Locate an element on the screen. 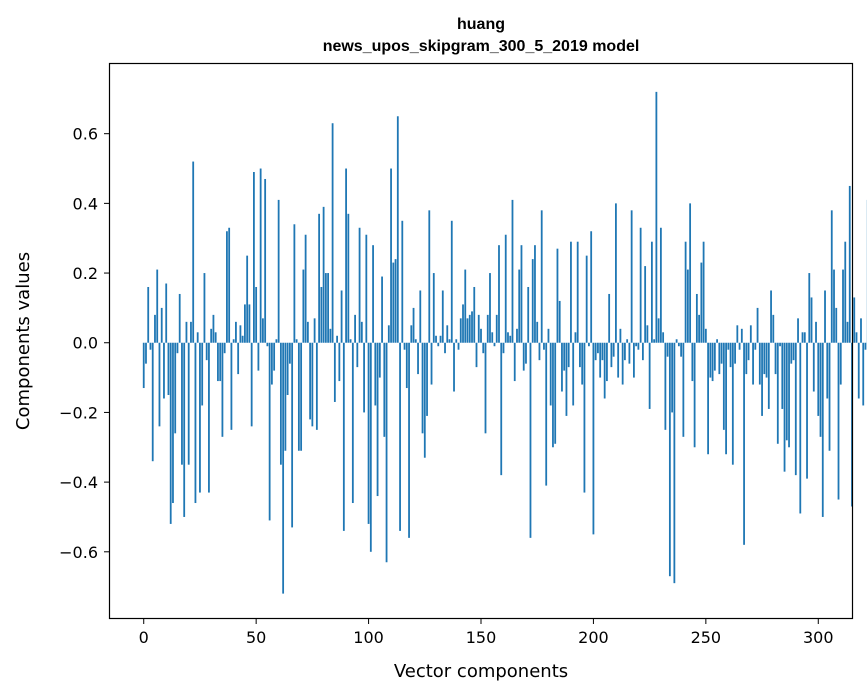  x-tick-label: 50 is located at coordinates (256, 637).